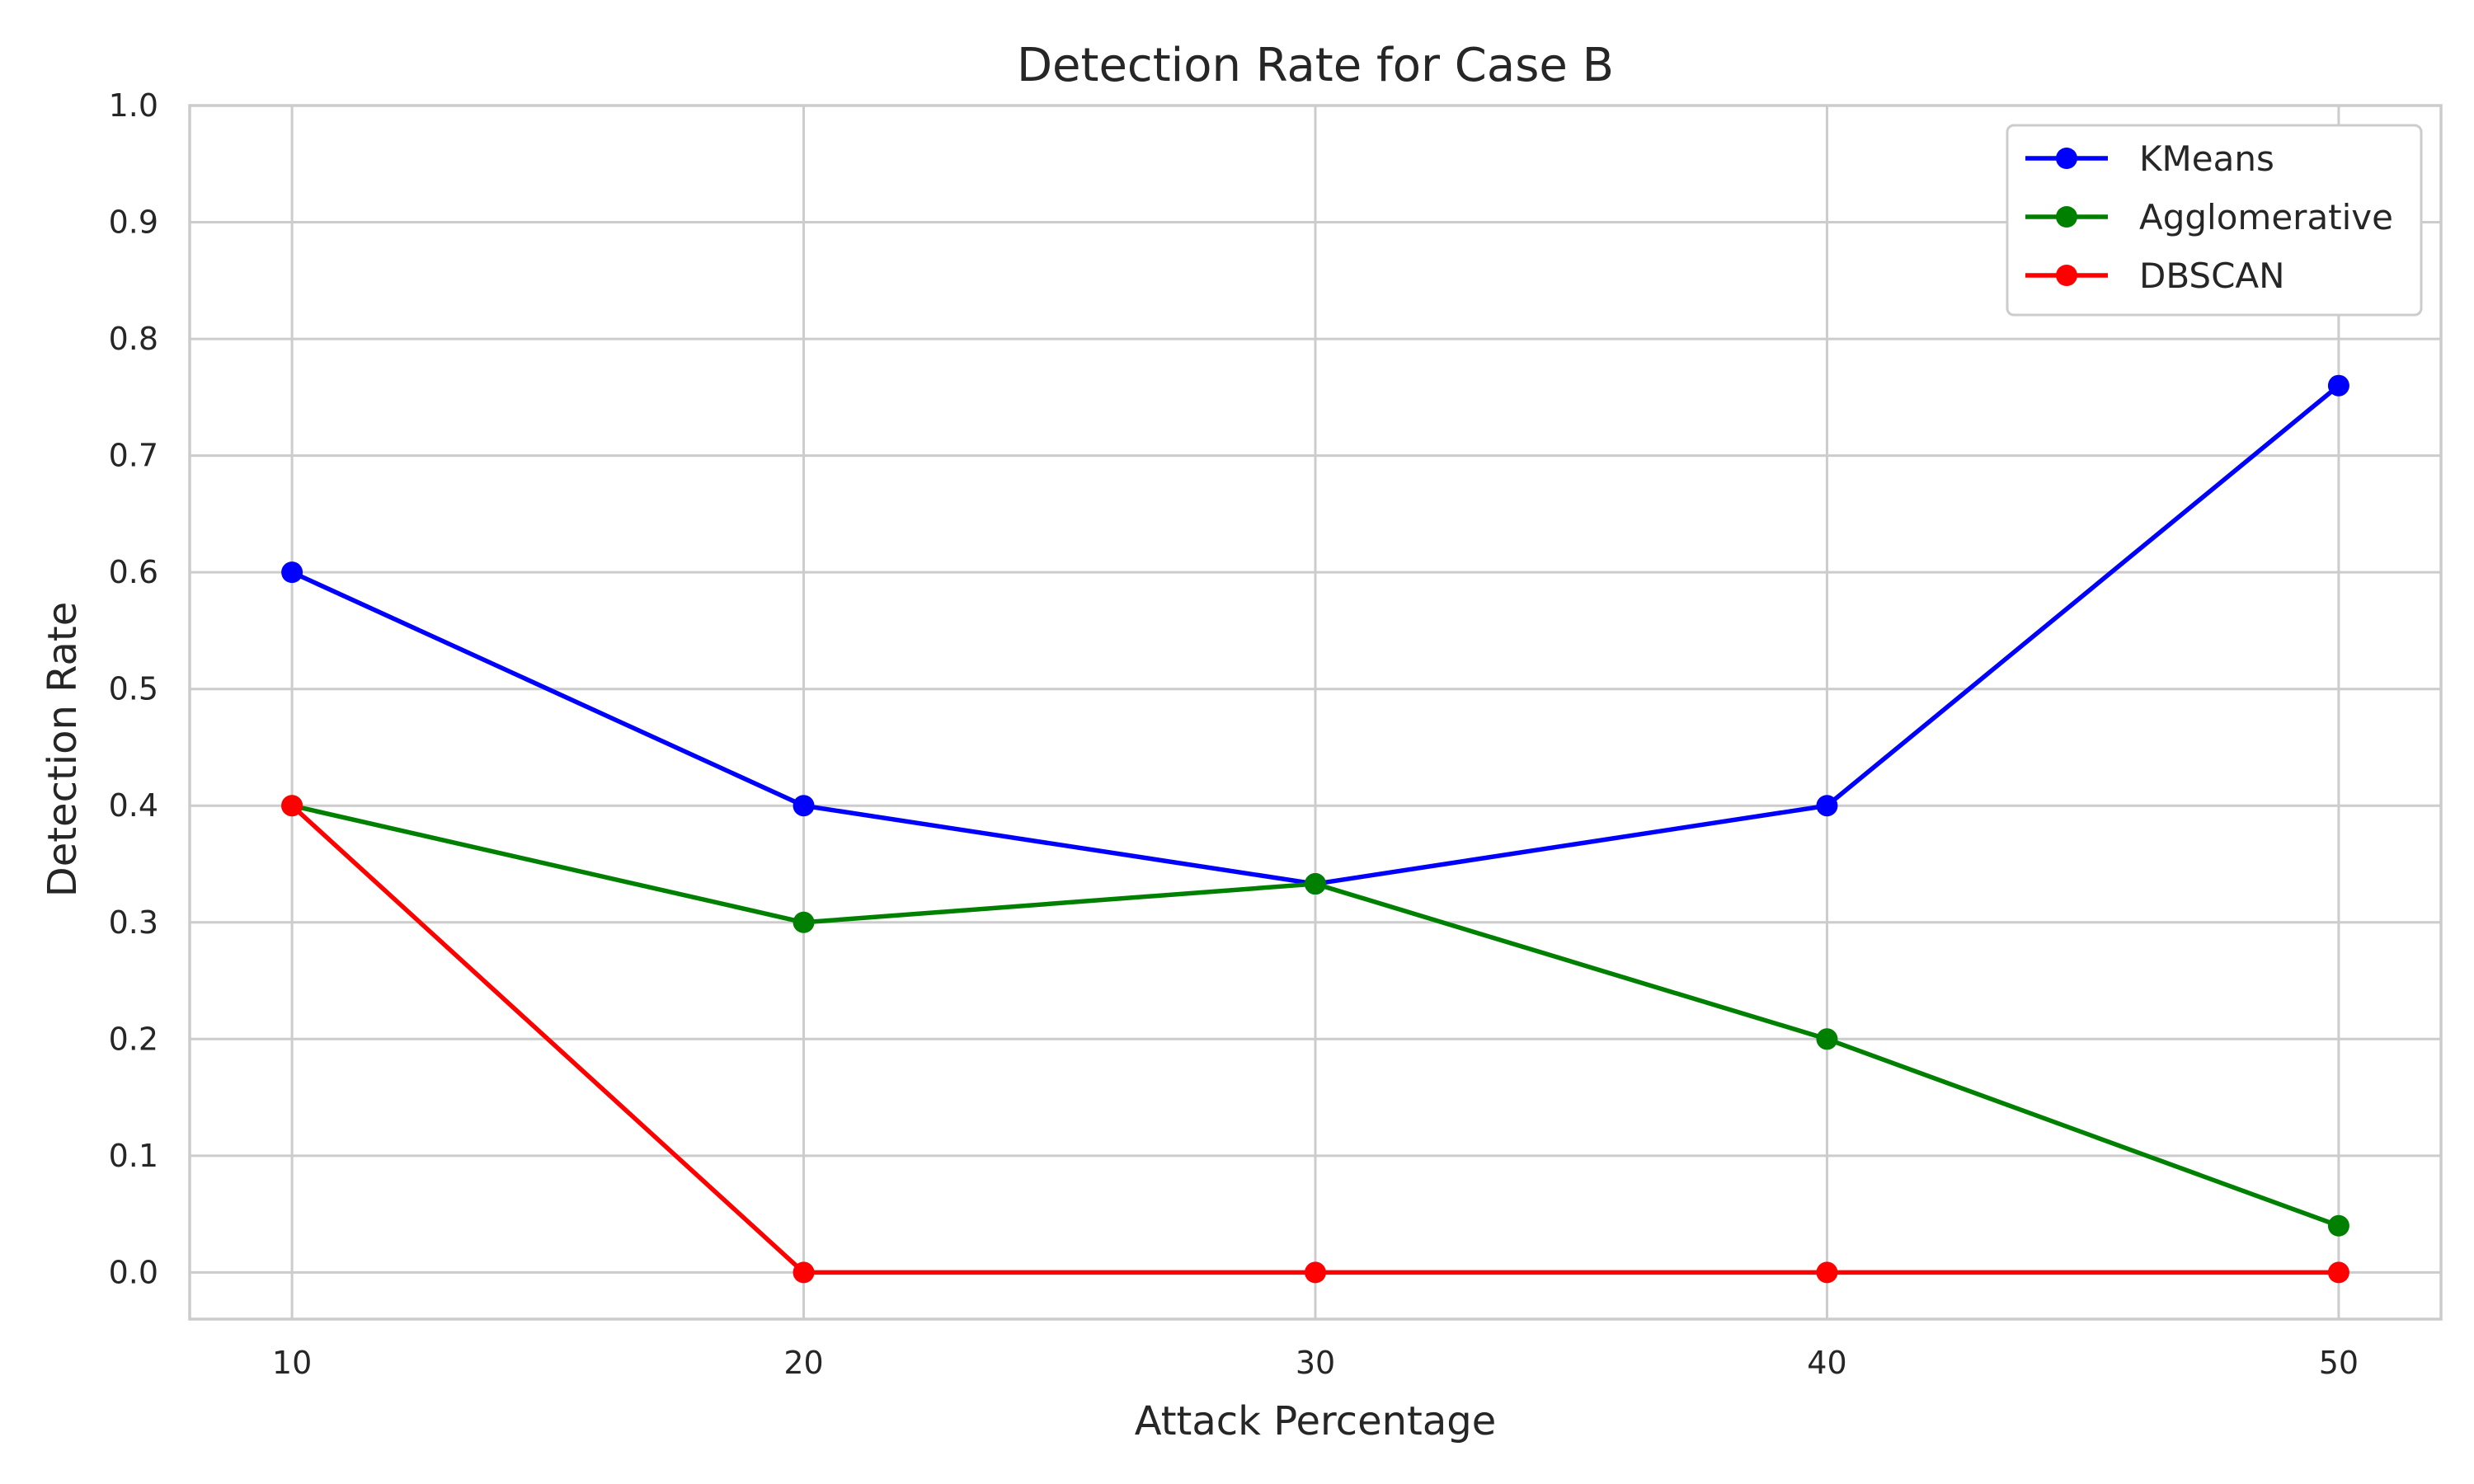  I want to click on legend-marker-dbscan, so click(2066, 275).